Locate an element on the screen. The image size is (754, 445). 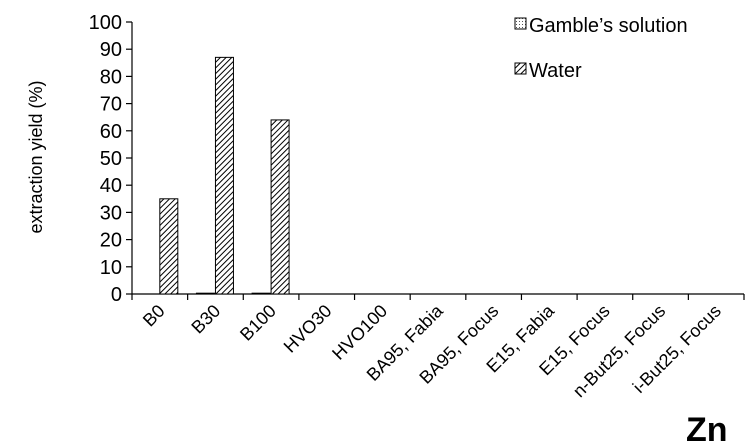
y-tick-label: 90 is located at coordinates (111, 50).